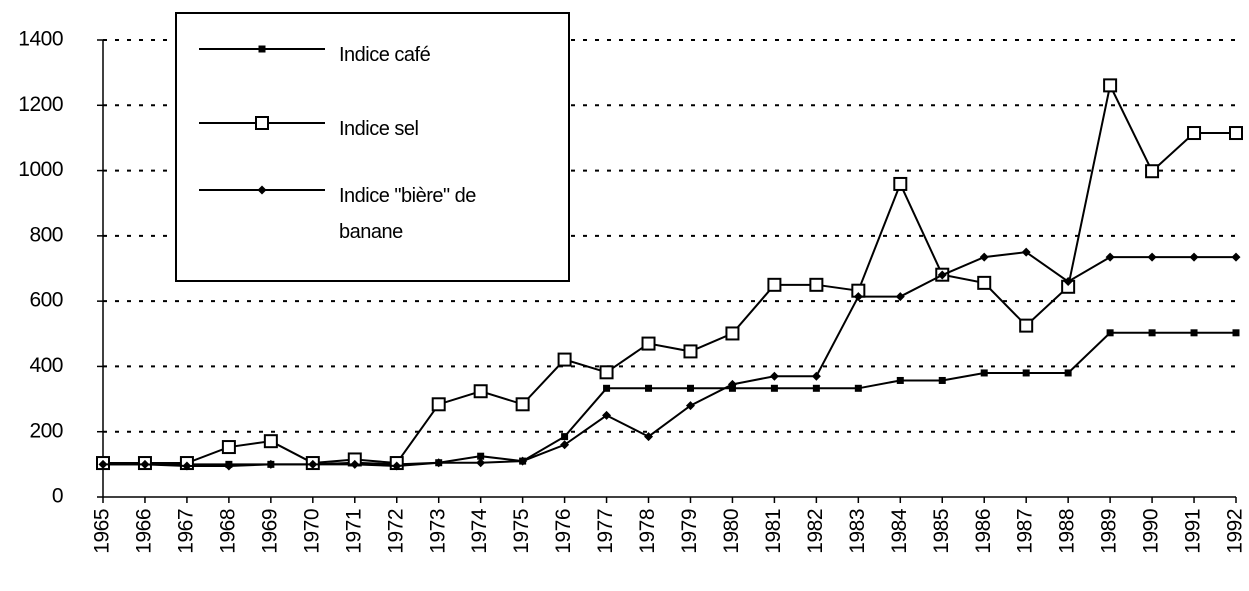 This screenshot has height=591, width=1249. I want to click on legend-label: Indice sel, so click(379, 129).